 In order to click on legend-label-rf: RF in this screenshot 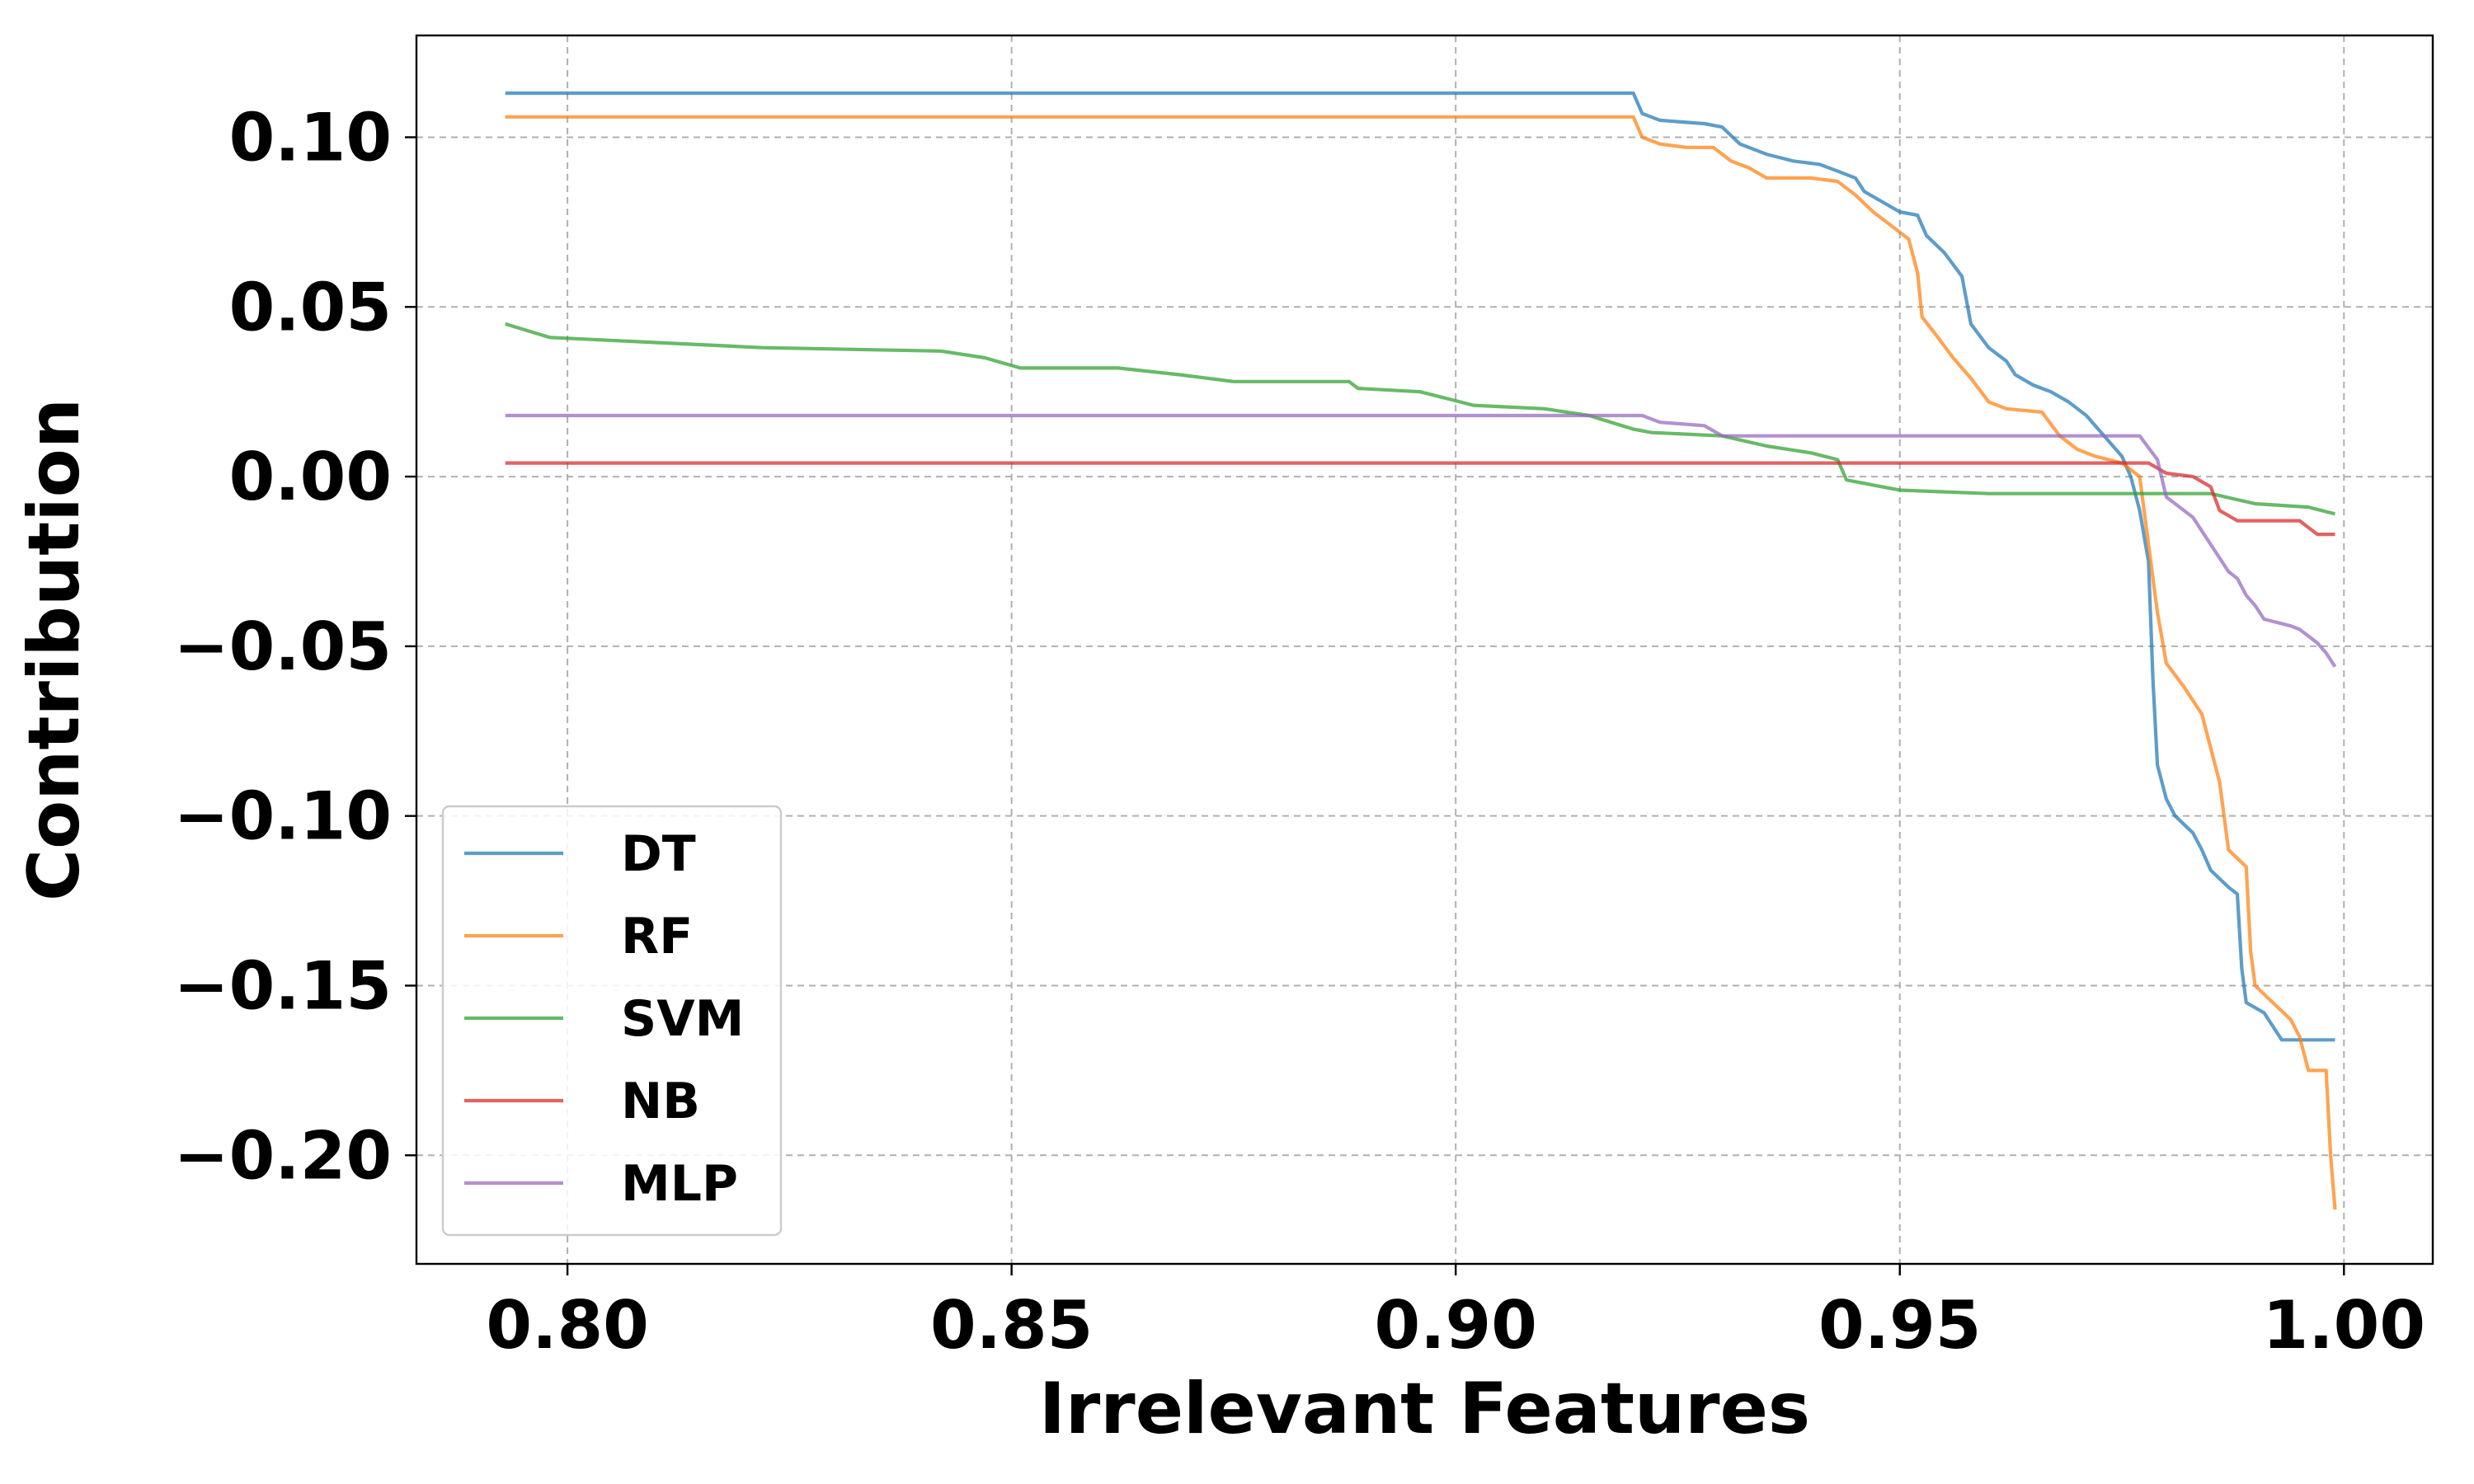, I will do `click(657, 937)`.